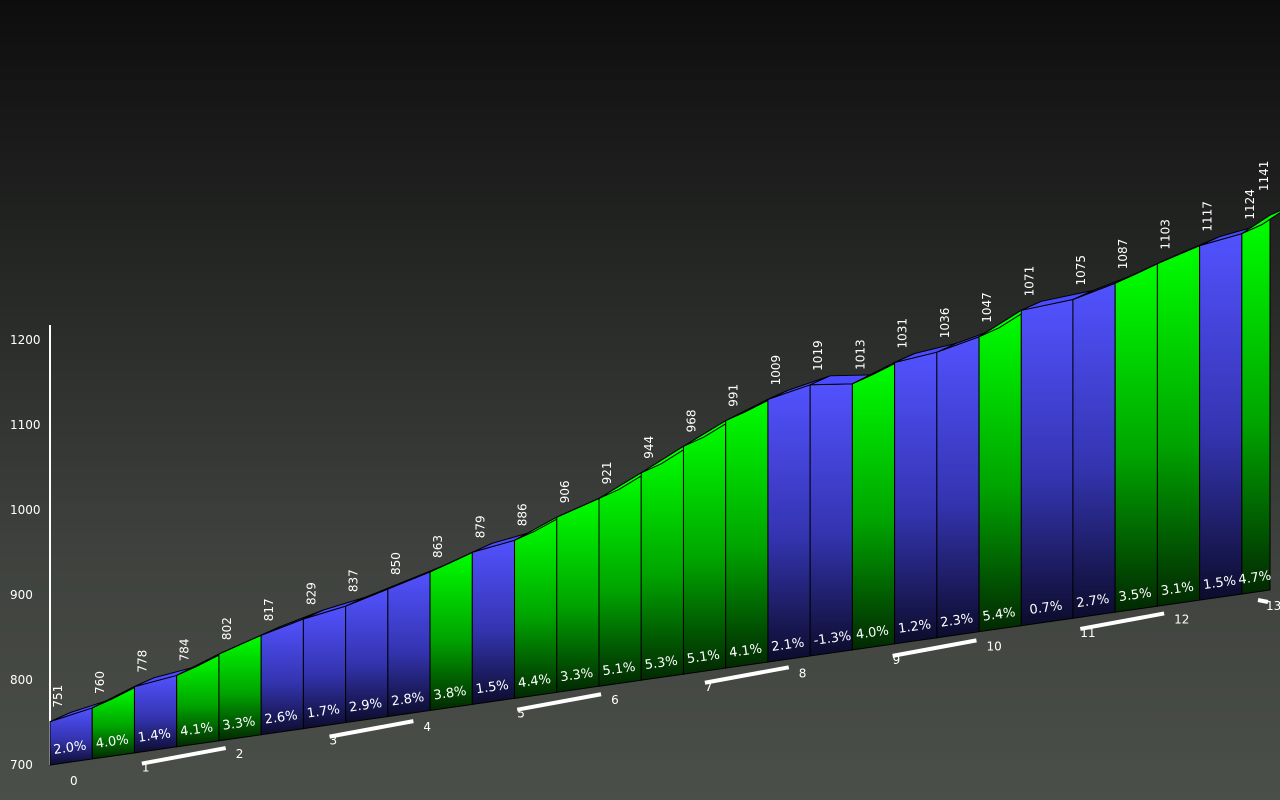 The width and height of the screenshot is (1280, 800). What do you see at coordinates (1250, 204) in the screenshot?
I see `elevation-label: 1124` at bounding box center [1250, 204].